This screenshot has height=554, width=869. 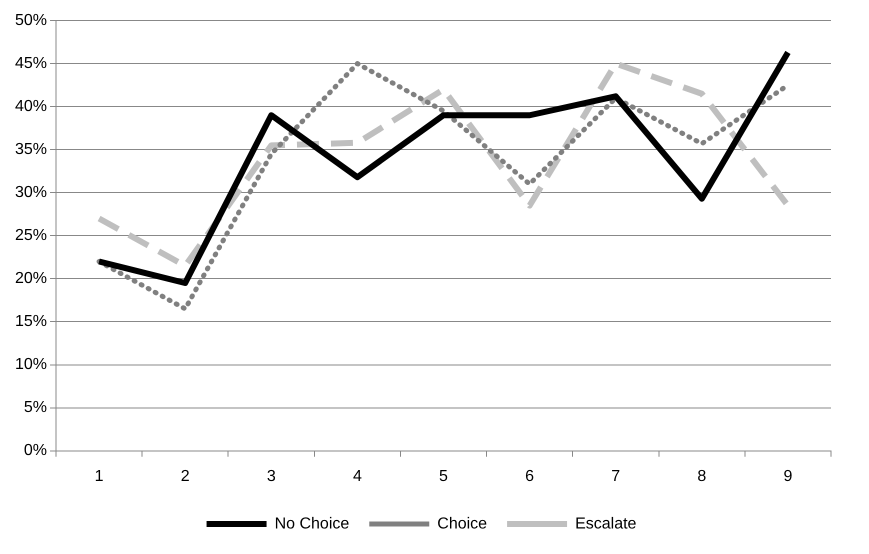 What do you see at coordinates (185, 476) in the screenshot?
I see `x-tick-label: 2` at bounding box center [185, 476].